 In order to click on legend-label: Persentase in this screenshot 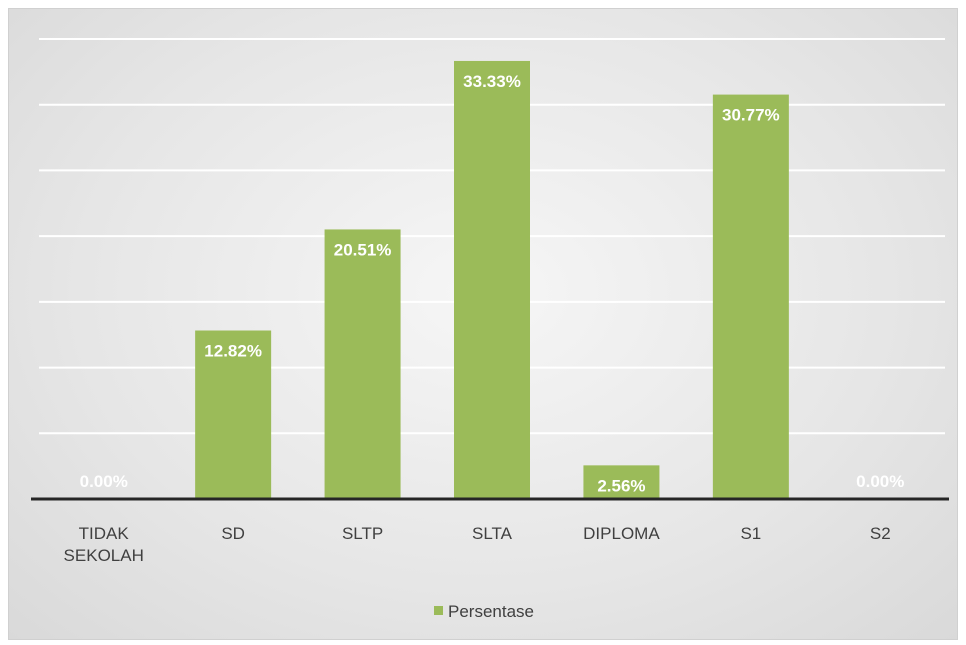, I will do `click(491, 611)`.